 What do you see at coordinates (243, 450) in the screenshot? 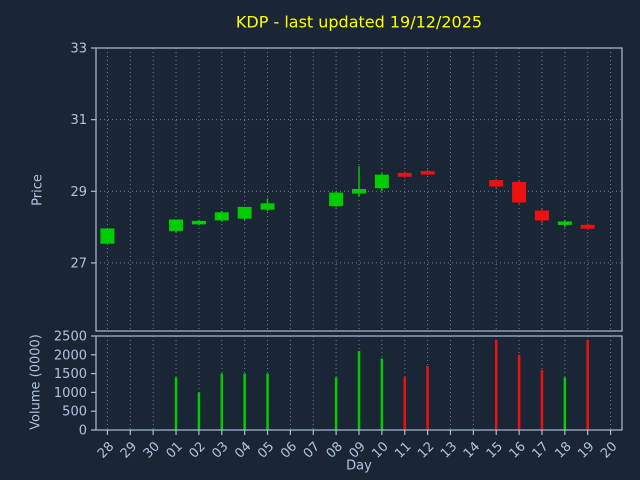
I see `svg-text: 04` at bounding box center [243, 450].